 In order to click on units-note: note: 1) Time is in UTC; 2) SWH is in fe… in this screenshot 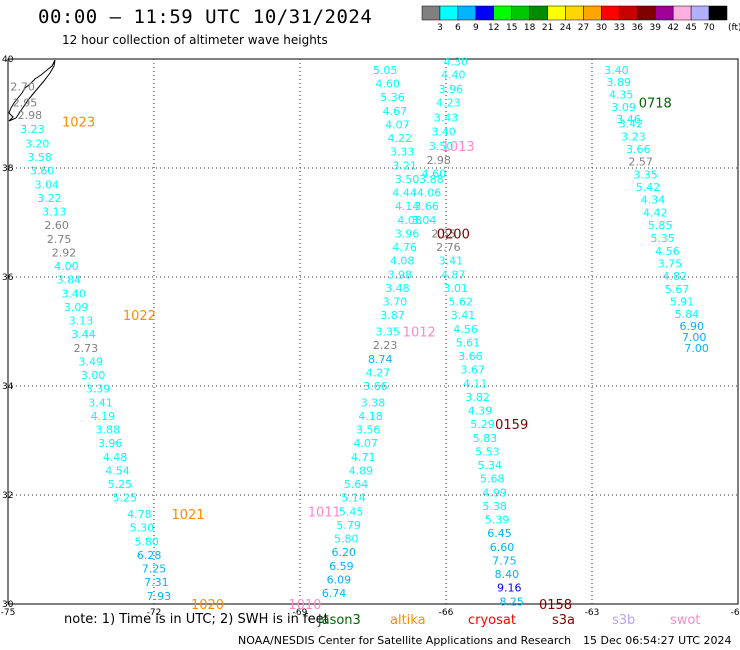, I will do `click(196, 619)`.